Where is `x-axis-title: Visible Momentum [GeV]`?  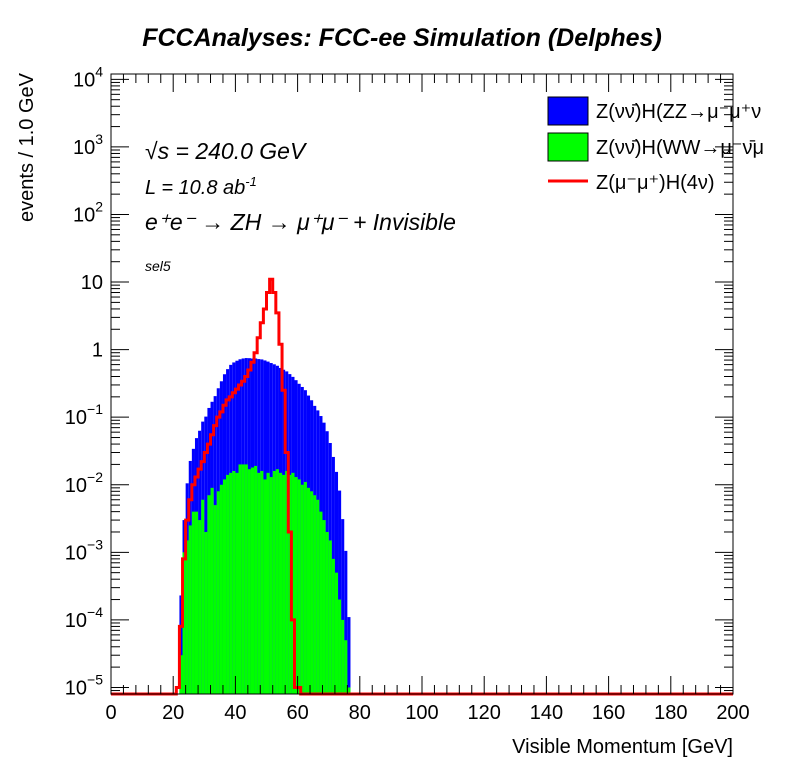
x-axis-title: Visible Momentum [GeV] is located at coordinates (622, 747).